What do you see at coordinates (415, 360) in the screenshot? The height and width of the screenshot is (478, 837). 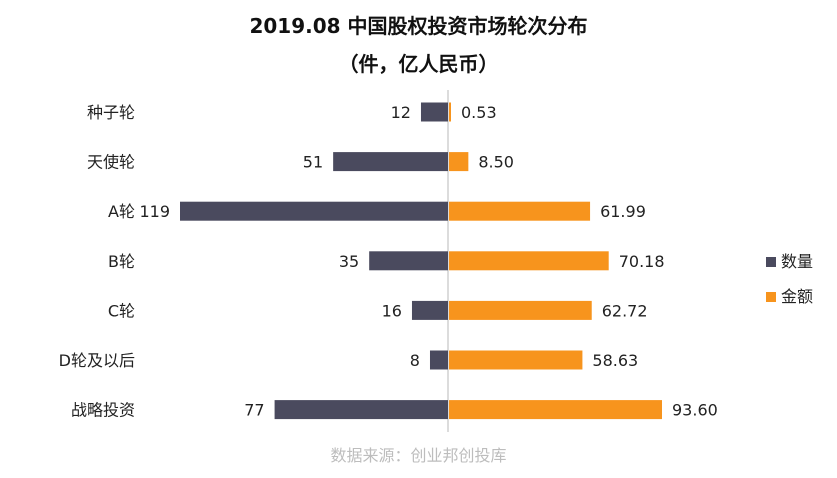 I see `count-value-label: 8` at bounding box center [415, 360].